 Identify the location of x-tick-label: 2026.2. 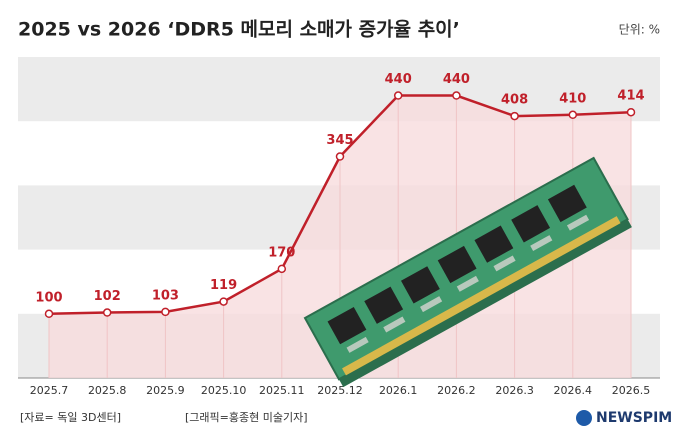
(456, 390).